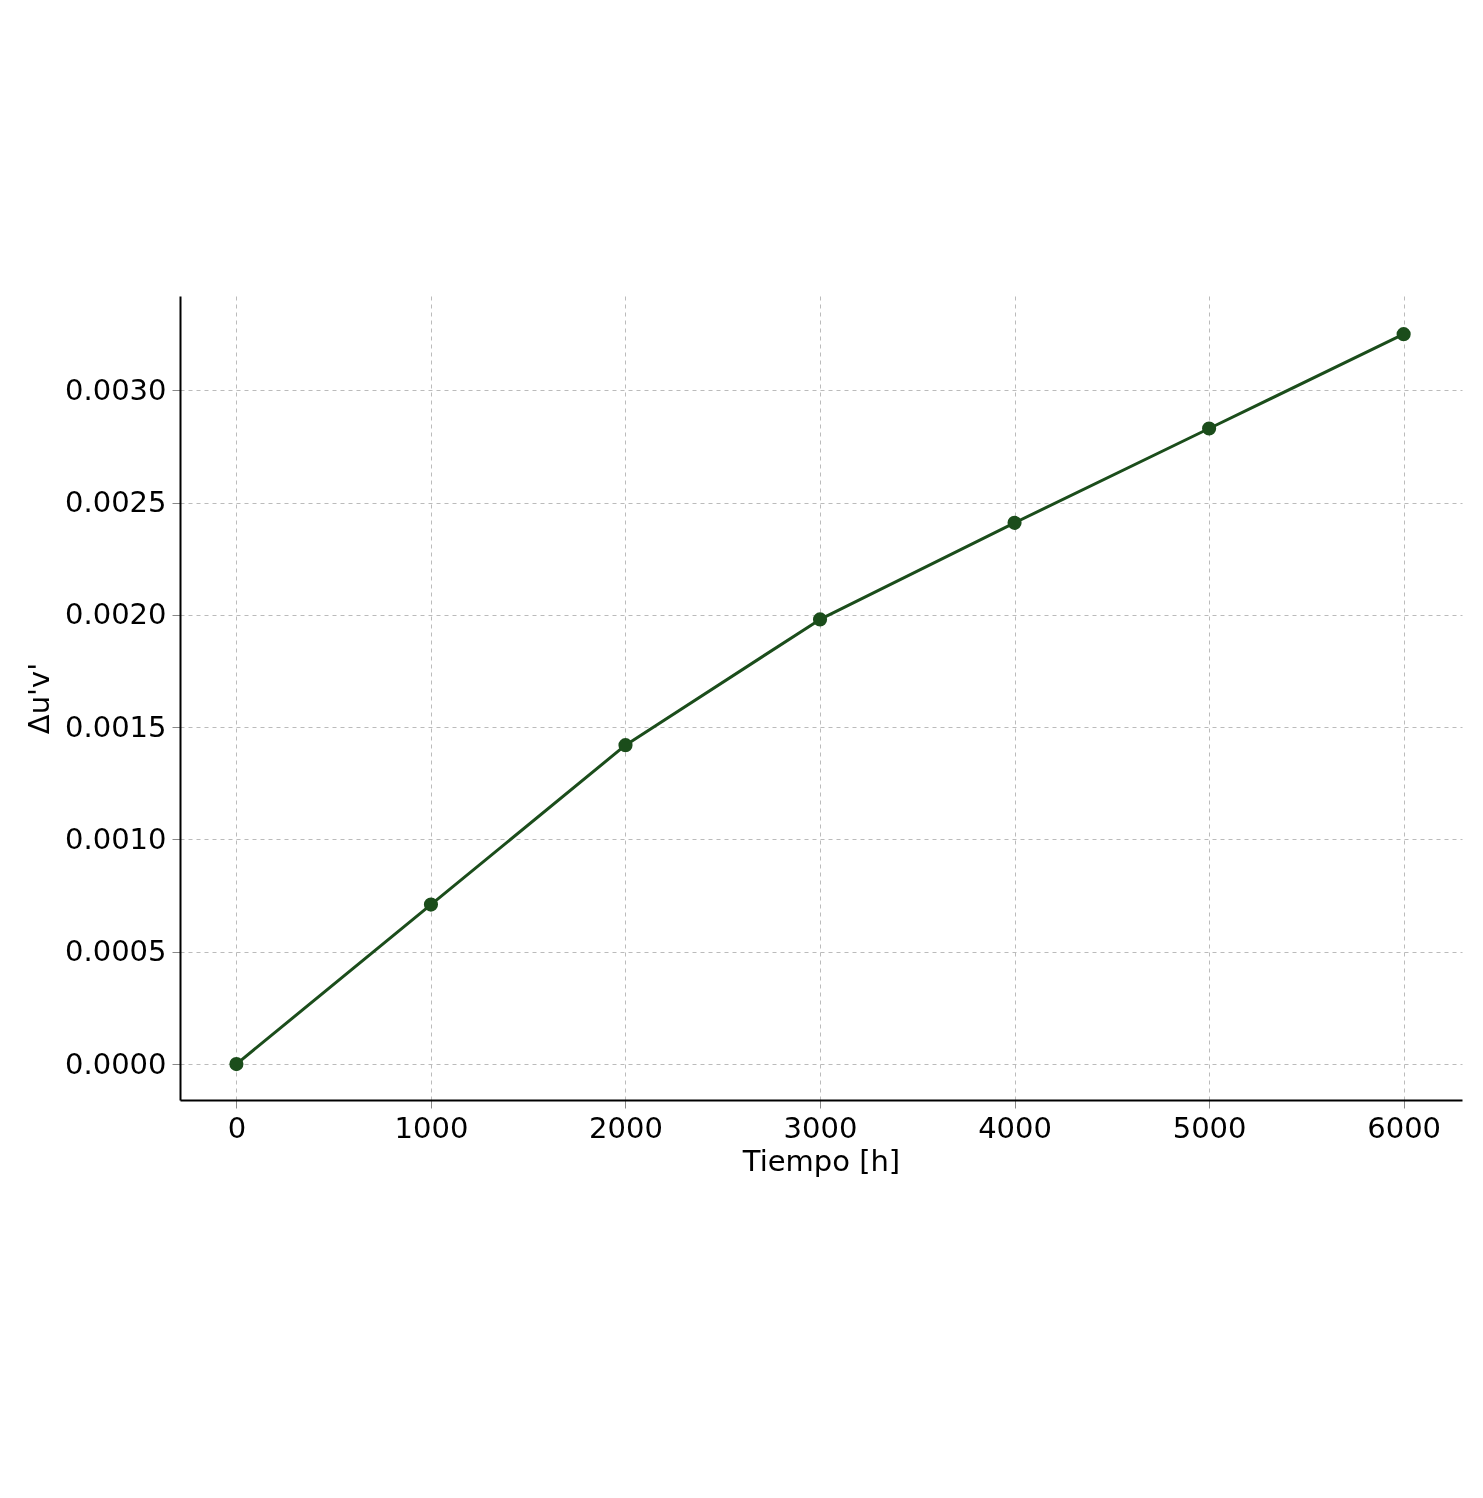 This screenshot has height=1498, width=1483. Describe the element at coordinates (116, 502) in the screenshot. I see `y-tick-label: 0.0025` at that location.